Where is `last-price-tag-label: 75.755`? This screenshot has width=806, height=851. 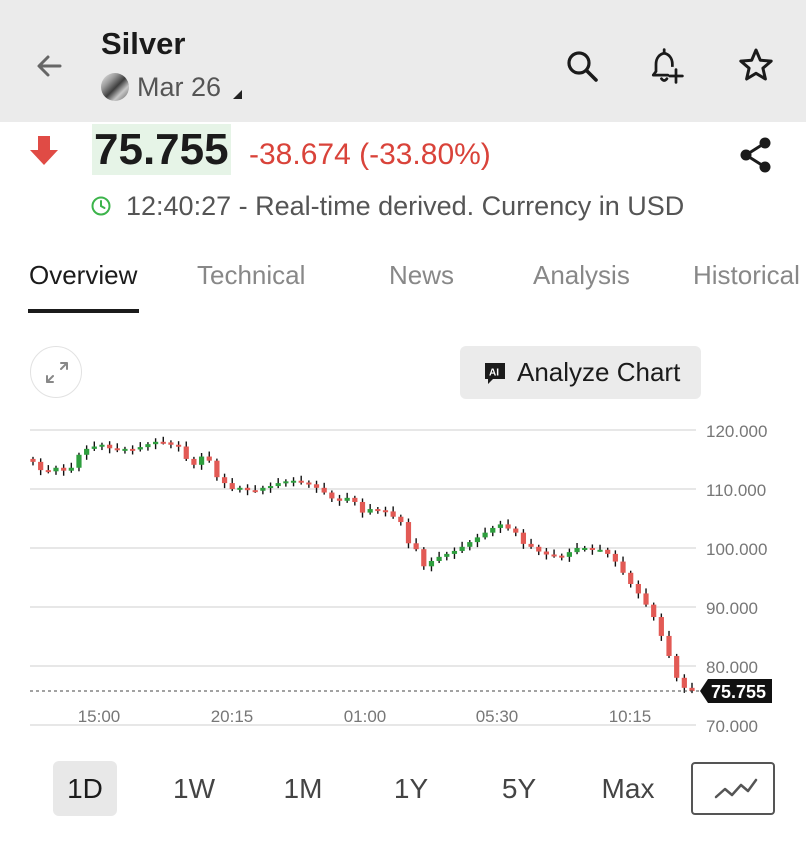 last-price-tag-label: 75.755 is located at coordinates (738, 692).